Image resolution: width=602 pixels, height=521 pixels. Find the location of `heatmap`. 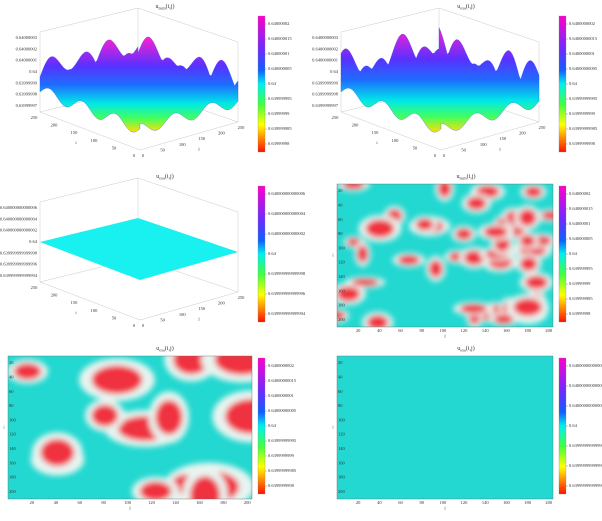

heatmap is located at coordinates (130, 427).